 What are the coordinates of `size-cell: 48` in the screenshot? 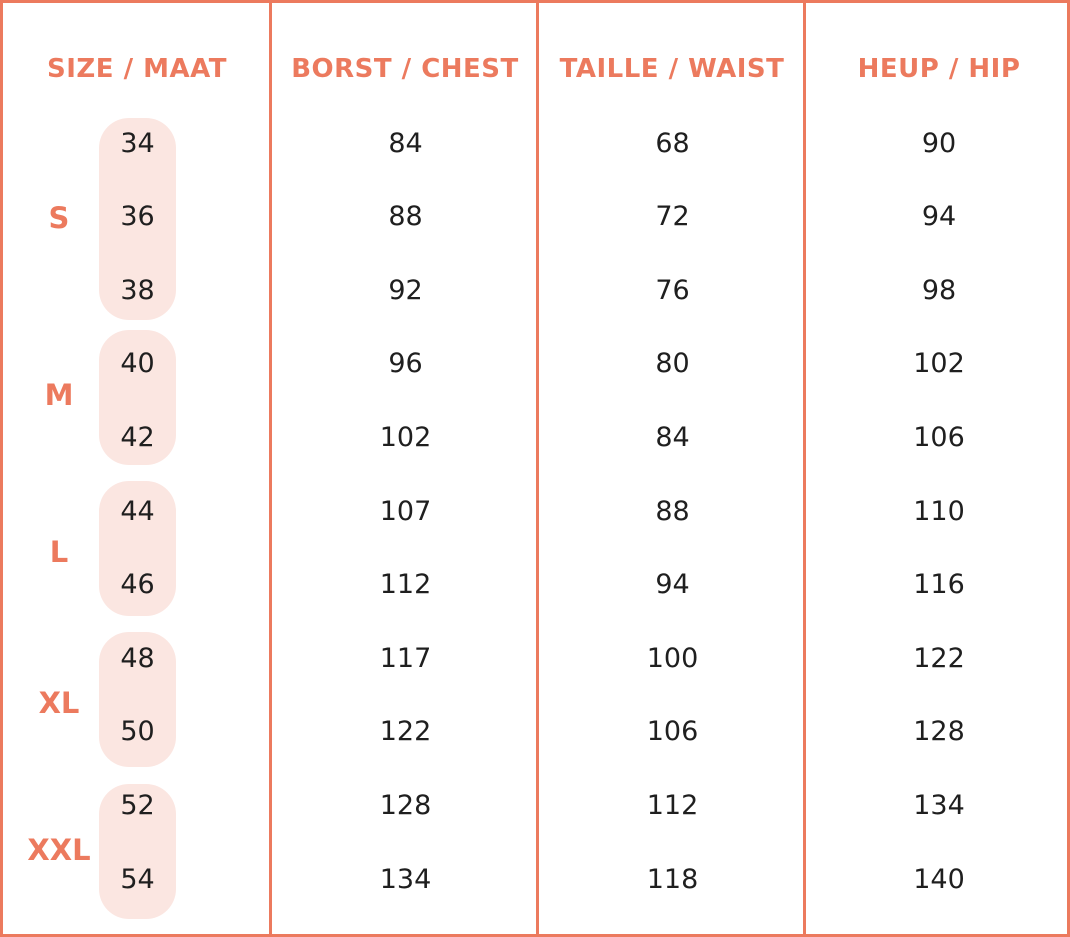 It's located at (137, 658).